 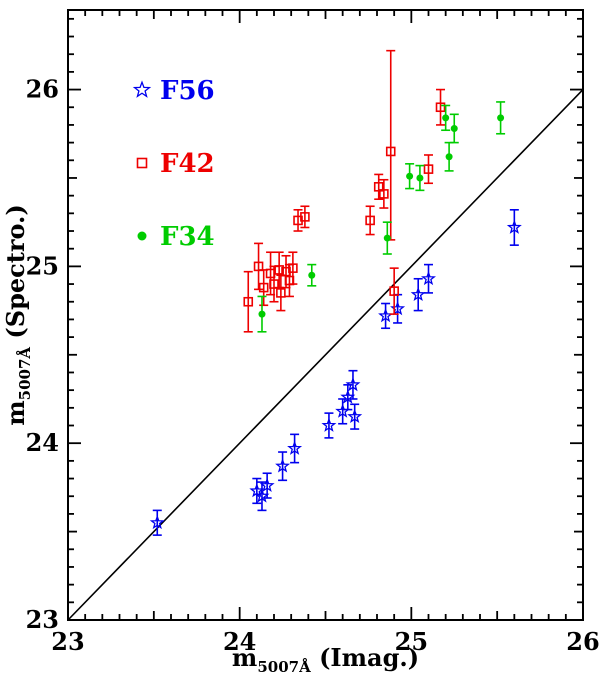 I want to click on legend-label: F42, so click(x=187, y=164).